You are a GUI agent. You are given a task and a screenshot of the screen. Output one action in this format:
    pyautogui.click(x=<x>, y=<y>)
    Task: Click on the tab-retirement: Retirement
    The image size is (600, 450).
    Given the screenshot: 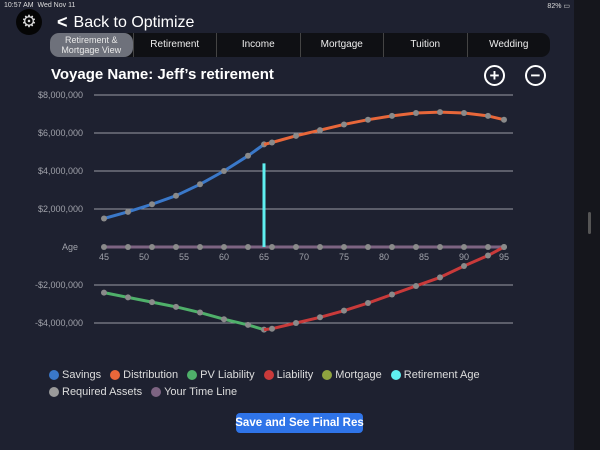 What is the action you would take?
    pyautogui.click(x=174, y=45)
    